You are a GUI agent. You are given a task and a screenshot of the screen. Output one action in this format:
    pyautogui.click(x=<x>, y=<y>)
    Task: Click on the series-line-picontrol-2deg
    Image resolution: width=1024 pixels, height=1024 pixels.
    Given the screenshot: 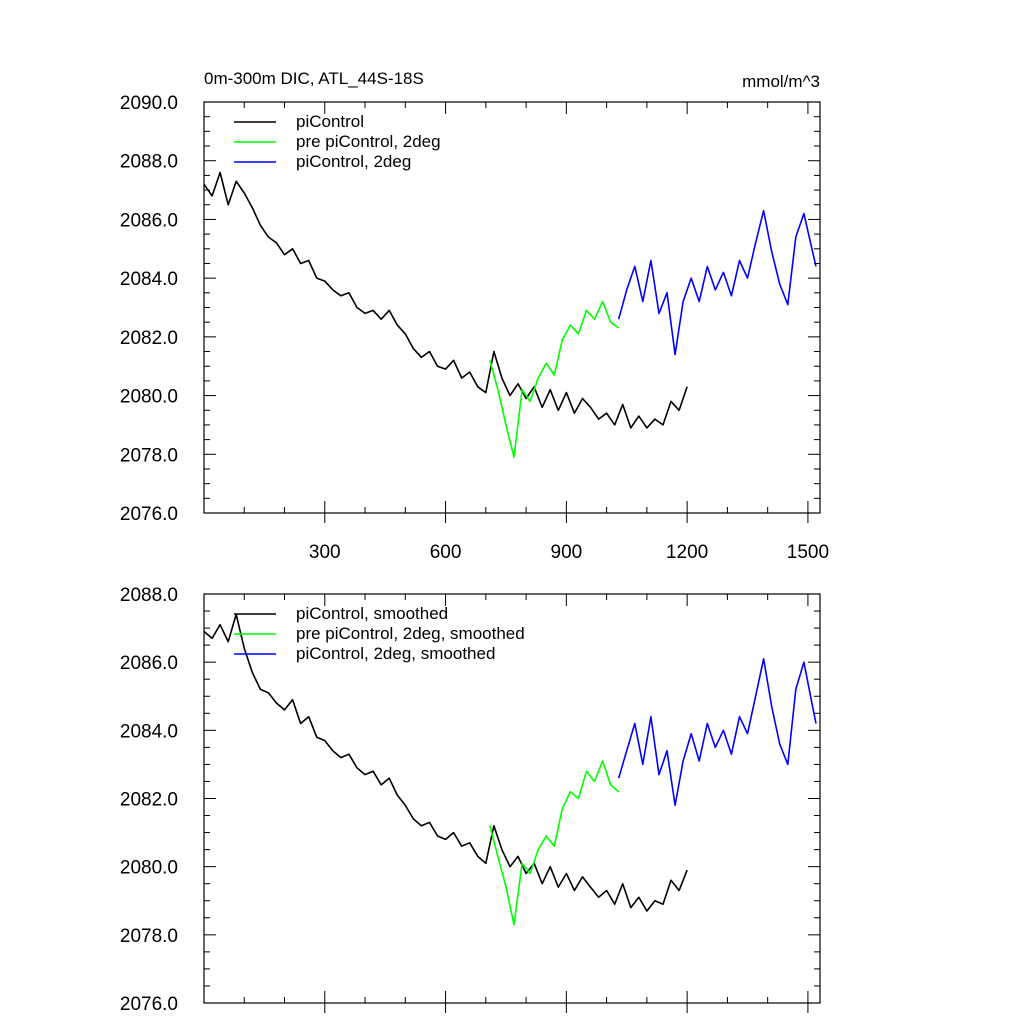 What is the action you would take?
    pyautogui.click(x=717, y=282)
    